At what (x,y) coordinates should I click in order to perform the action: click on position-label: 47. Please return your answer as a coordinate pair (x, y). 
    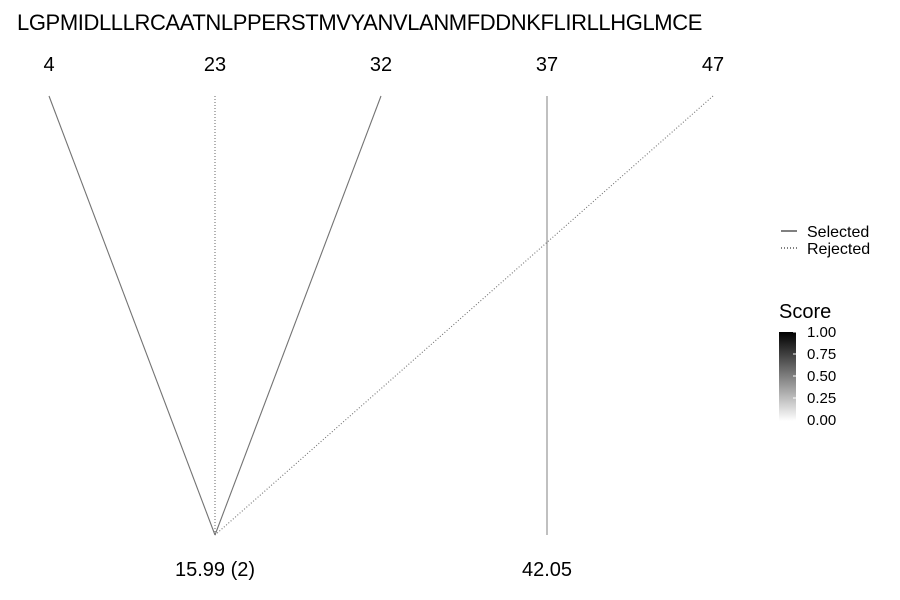
    Looking at the image, I should click on (713, 65).